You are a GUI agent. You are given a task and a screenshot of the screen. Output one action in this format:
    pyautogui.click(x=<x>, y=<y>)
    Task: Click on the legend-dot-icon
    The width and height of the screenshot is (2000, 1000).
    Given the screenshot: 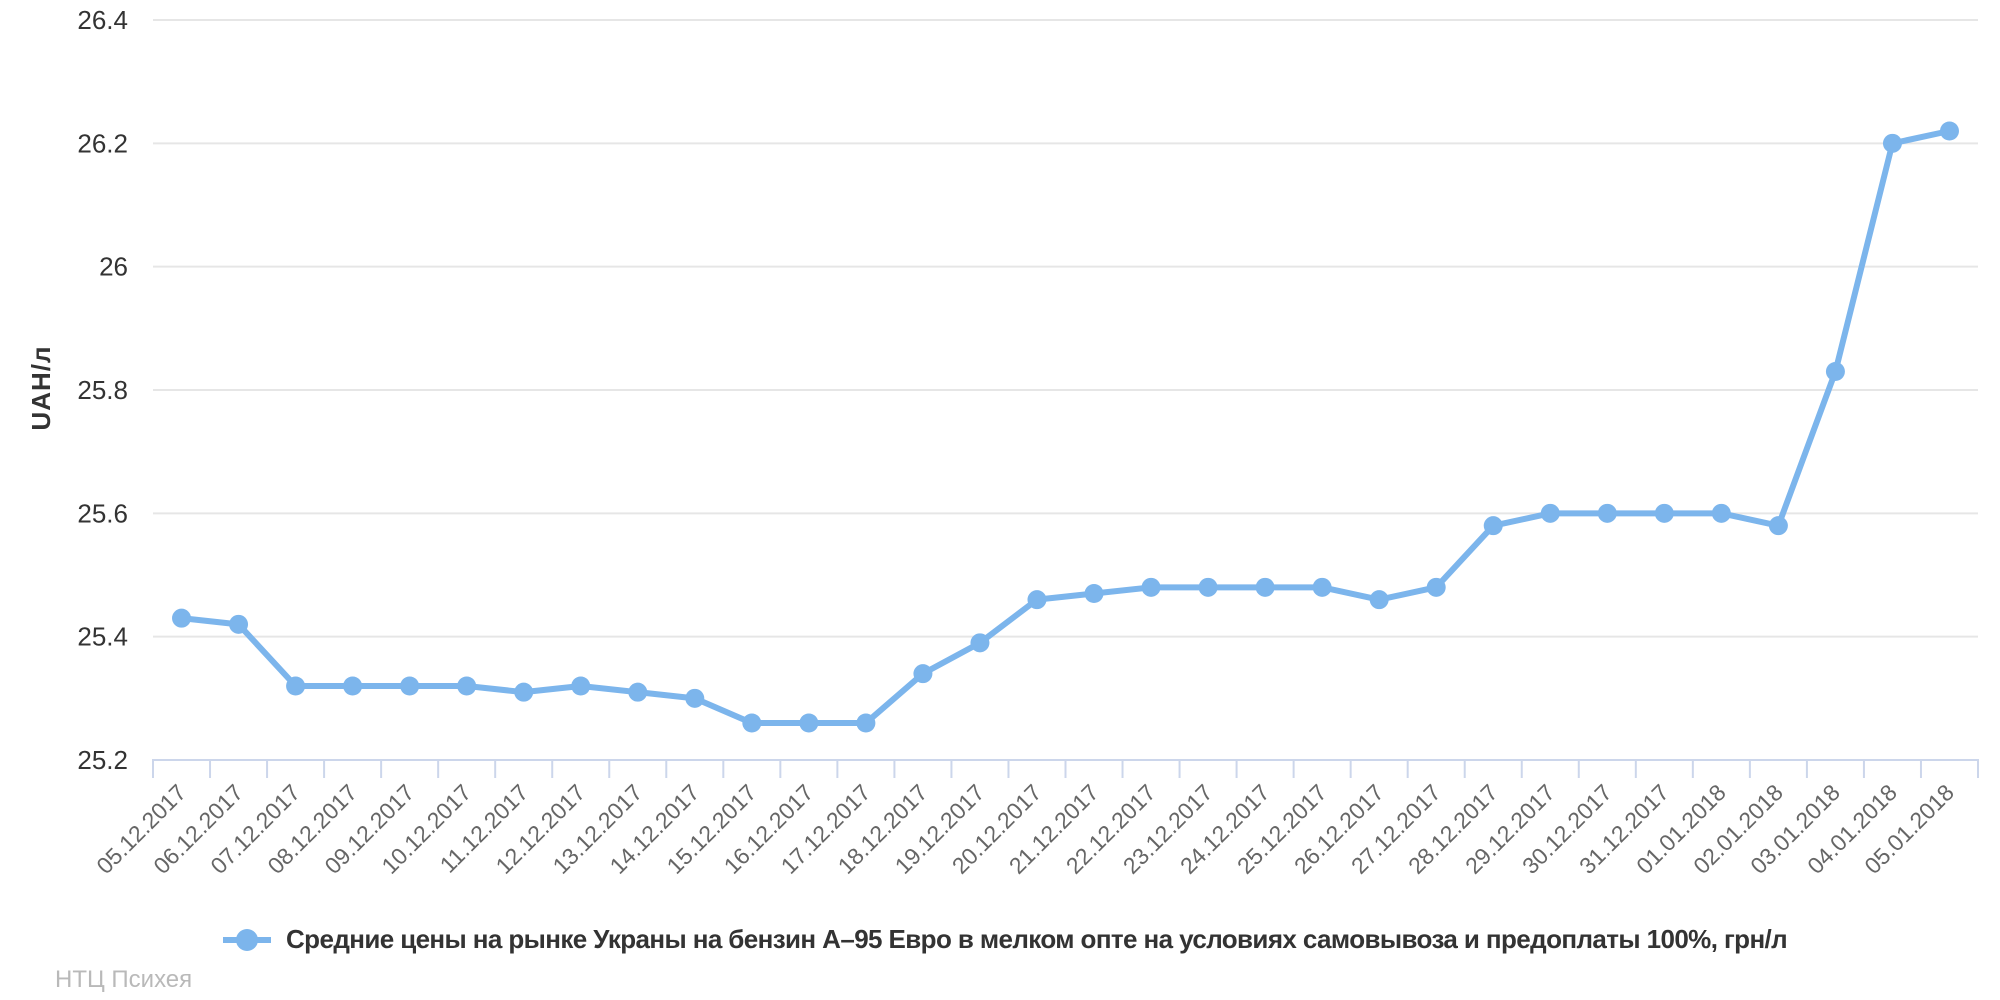 What is the action you would take?
    pyautogui.click(x=247, y=939)
    